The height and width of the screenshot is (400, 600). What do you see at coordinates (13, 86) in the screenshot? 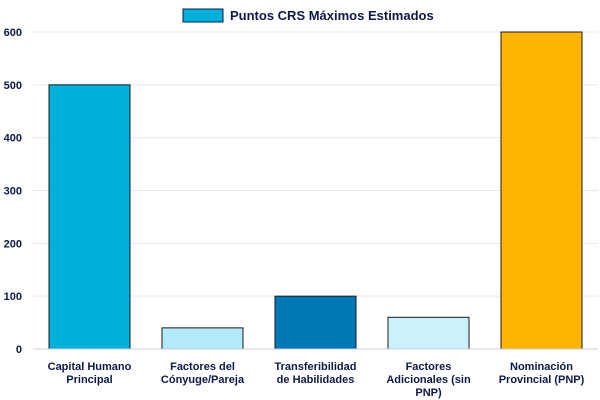
I see `y-tick-label: 500` at bounding box center [13, 86].